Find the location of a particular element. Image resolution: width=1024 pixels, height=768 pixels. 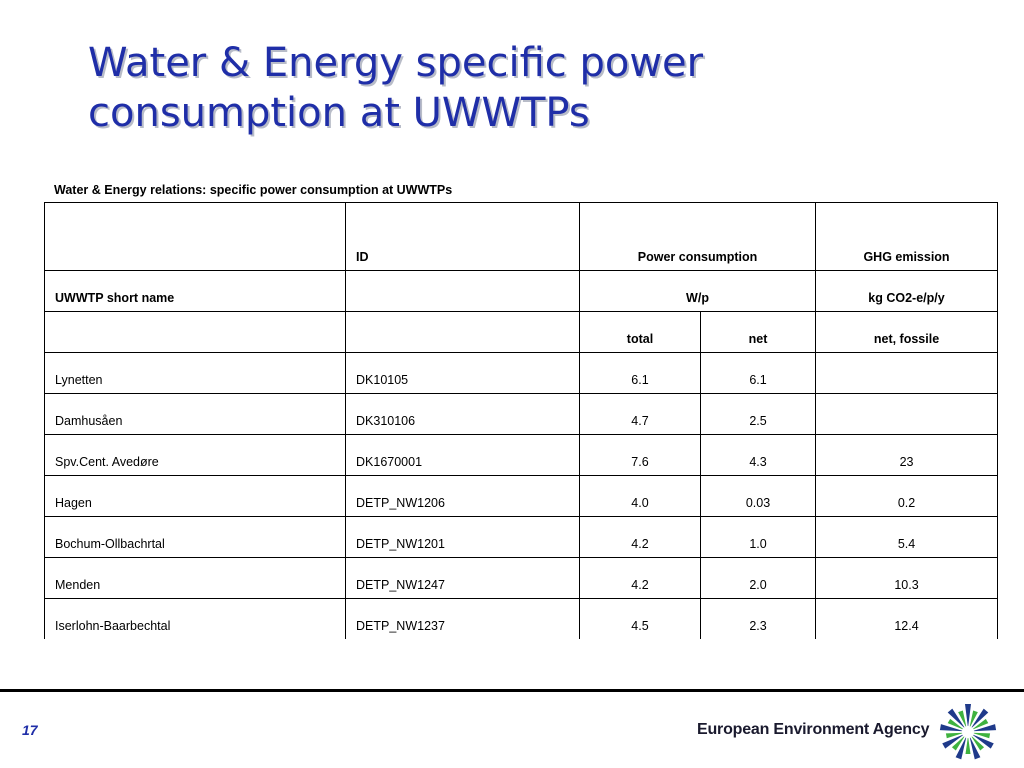

header-short-name: UWWTP short name is located at coordinates (195, 291).